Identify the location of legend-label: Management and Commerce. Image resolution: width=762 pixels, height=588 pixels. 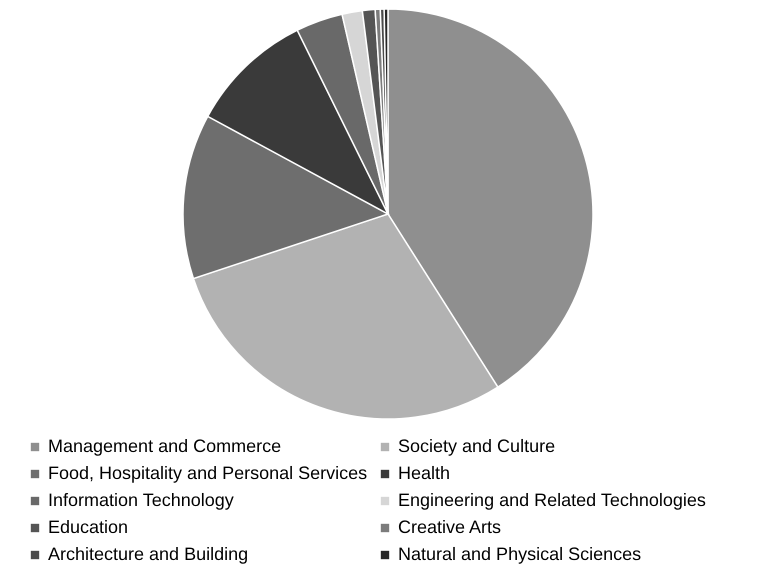
(165, 446).